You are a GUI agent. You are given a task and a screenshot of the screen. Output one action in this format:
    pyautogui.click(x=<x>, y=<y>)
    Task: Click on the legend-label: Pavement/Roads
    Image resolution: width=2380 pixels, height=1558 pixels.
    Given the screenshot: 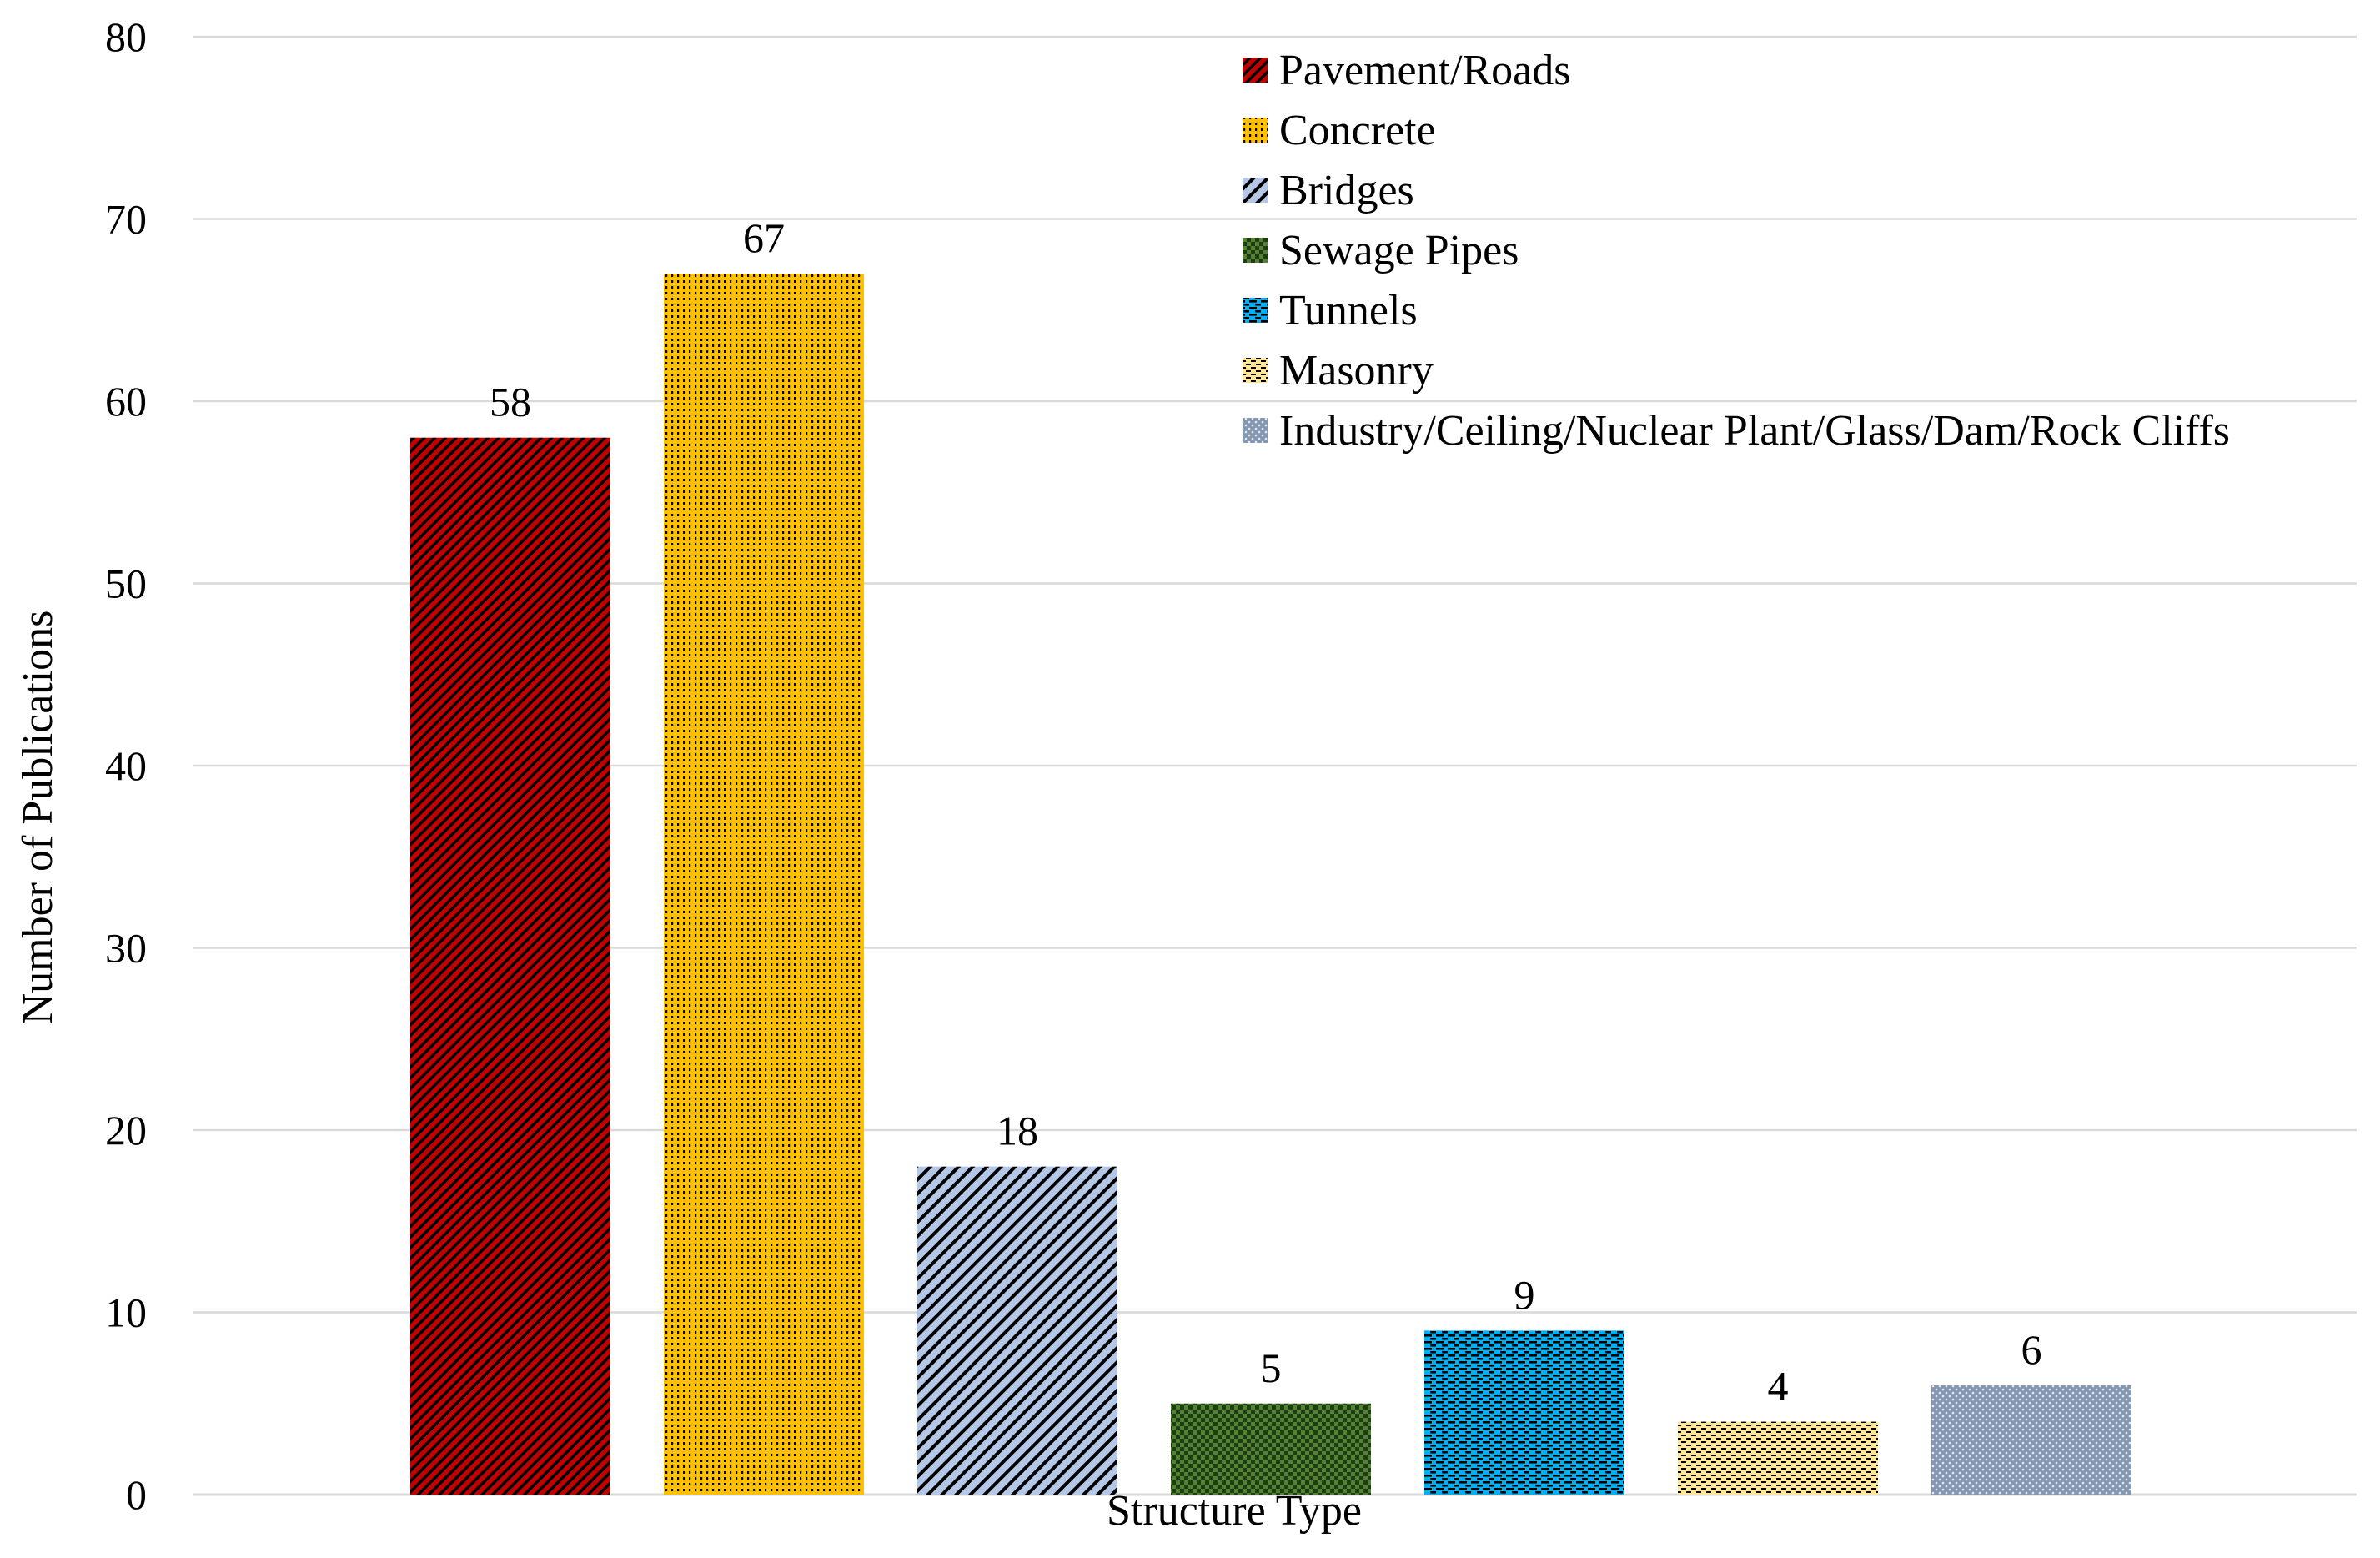 What is the action you would take?
    pyautogui.click(x=1425, y=70)
    